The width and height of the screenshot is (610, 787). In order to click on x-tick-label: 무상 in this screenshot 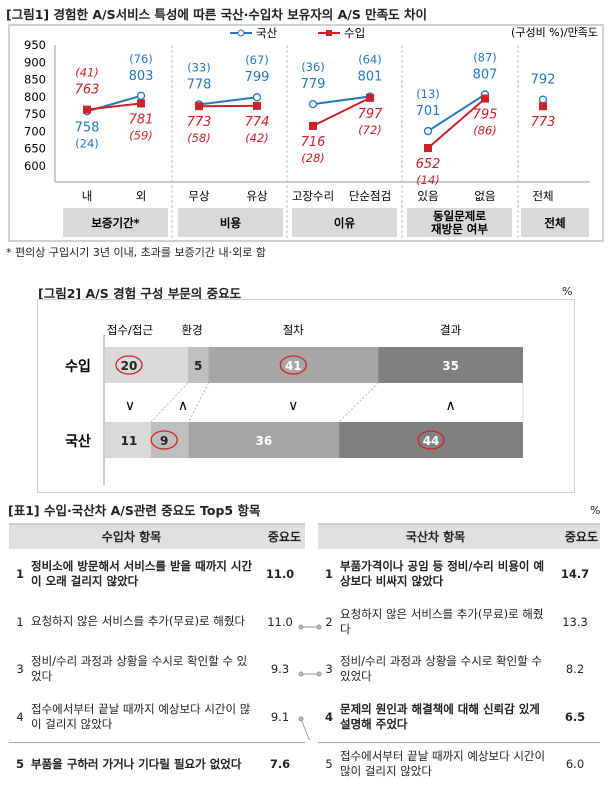, I will do `click(199, 196)`.